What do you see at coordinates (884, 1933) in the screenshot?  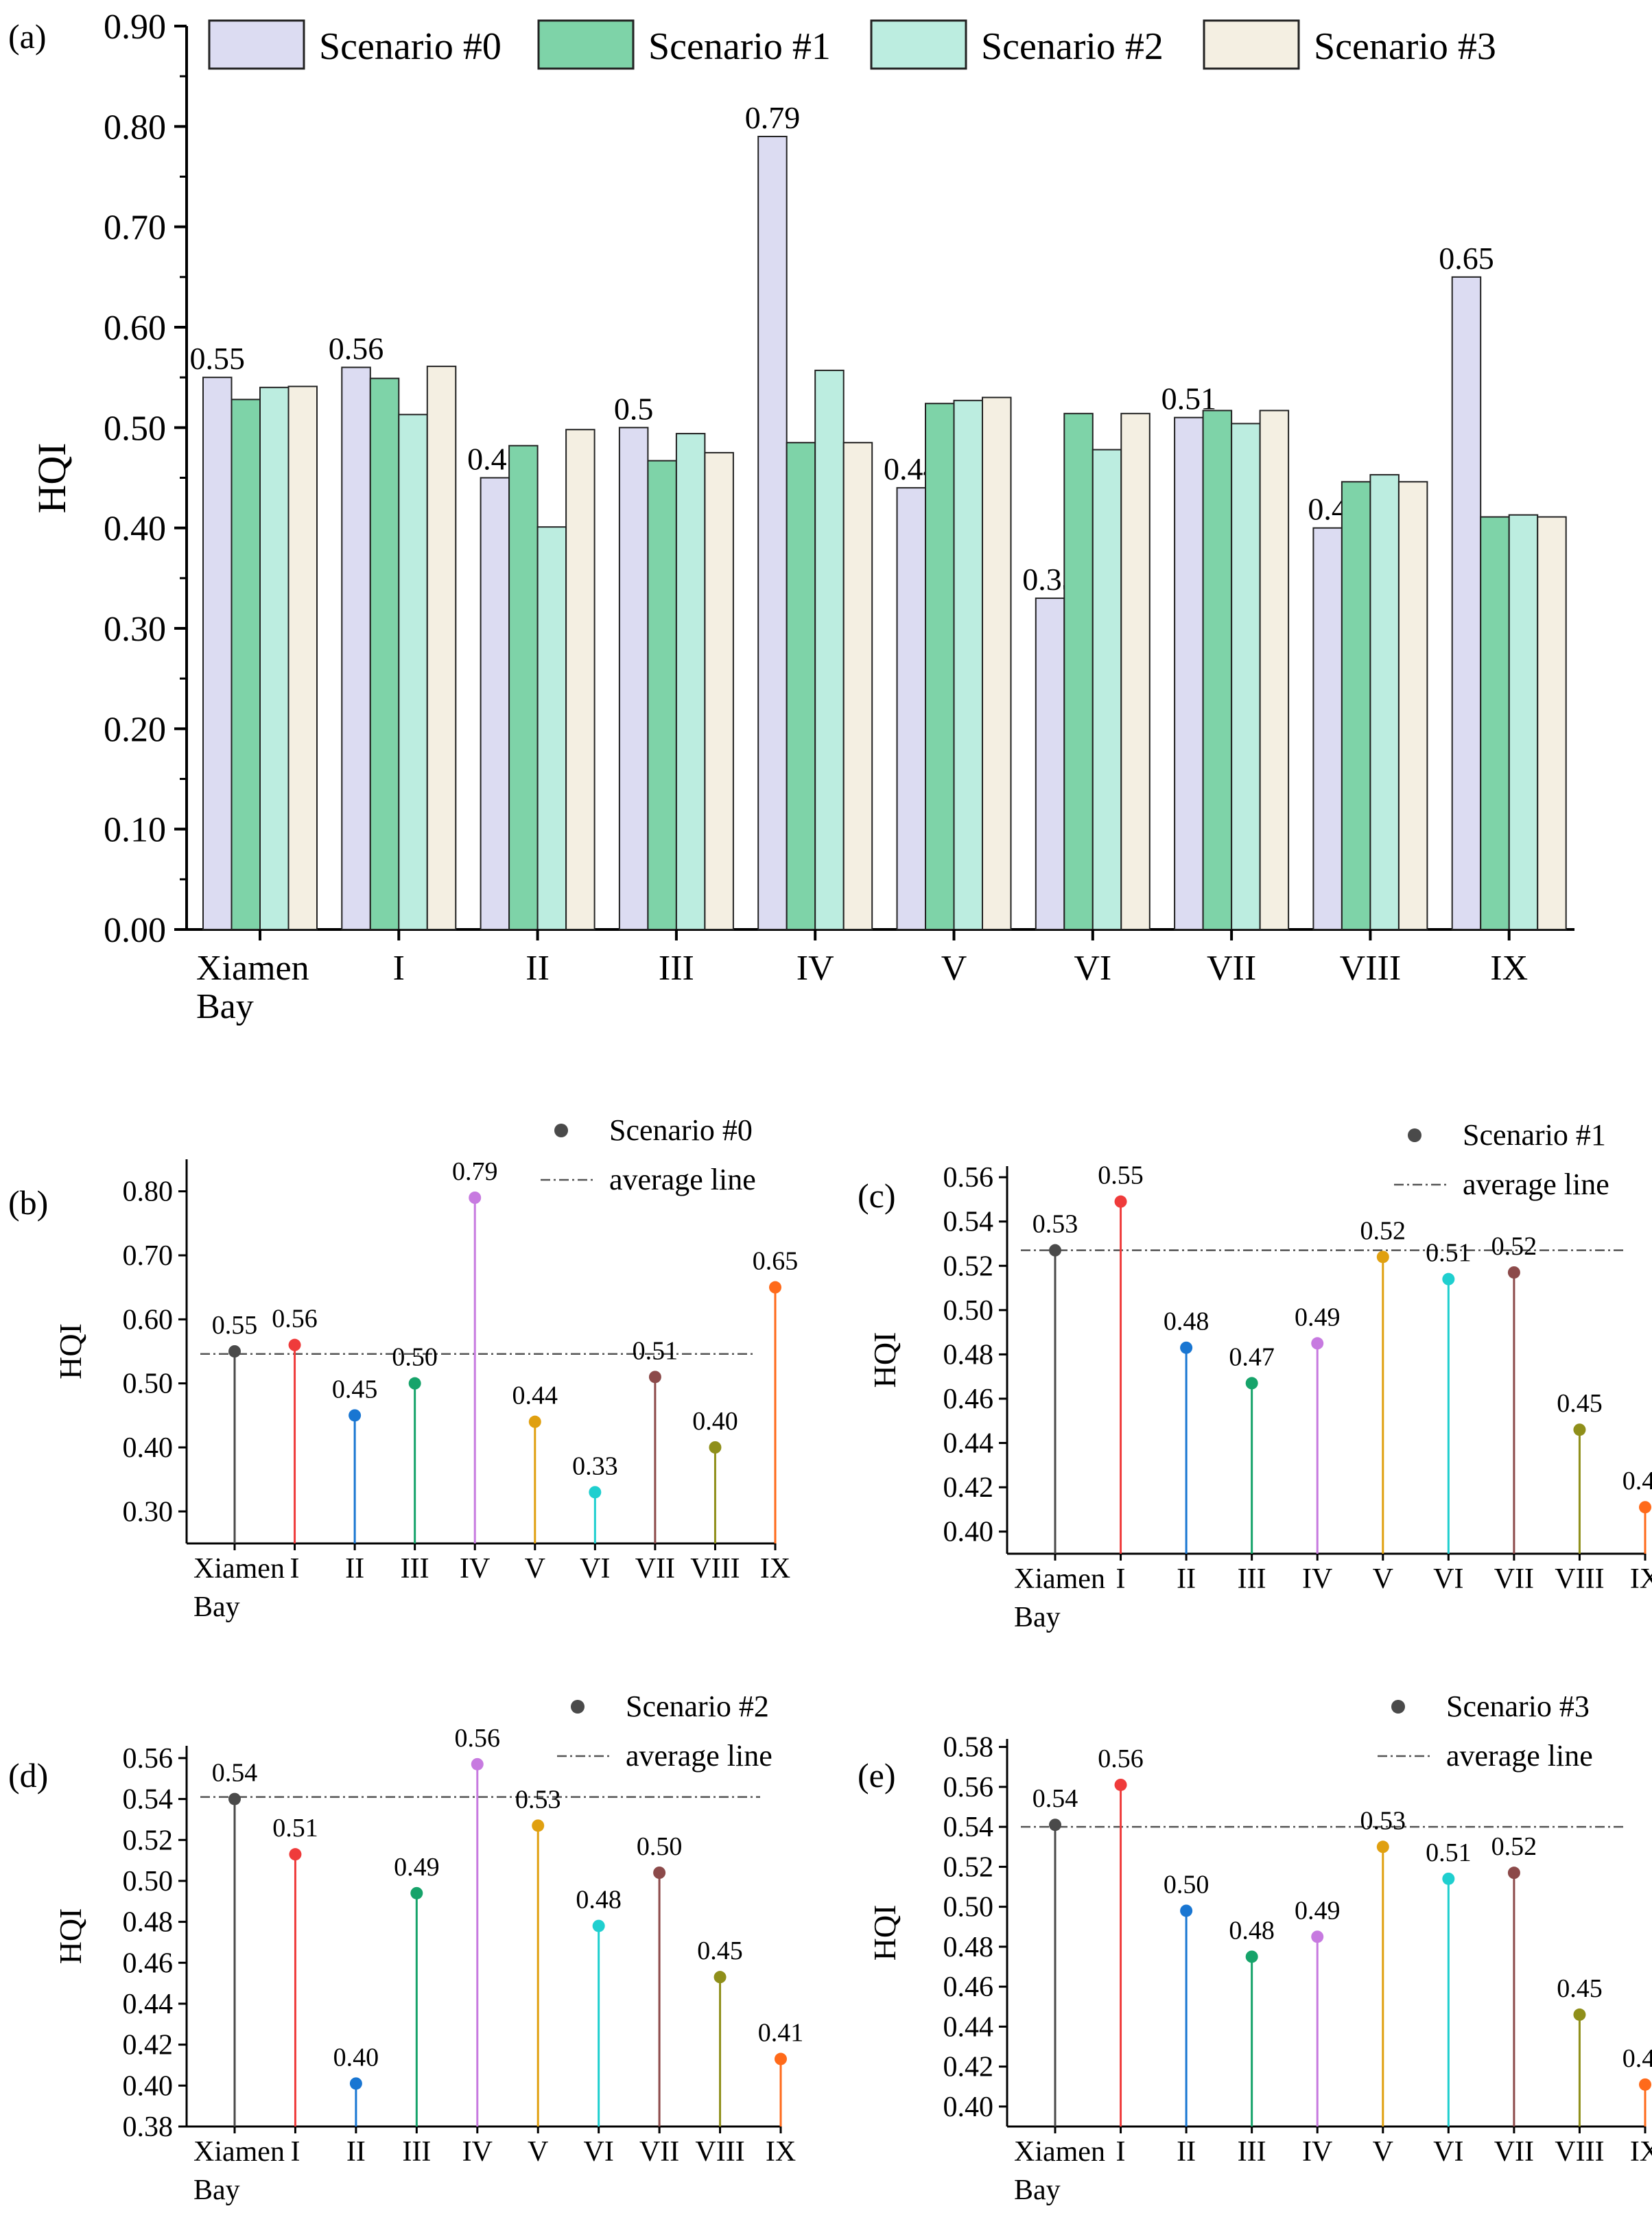 I see `panel-e-ylabel: HQI` at bounding box center [884, 1933].